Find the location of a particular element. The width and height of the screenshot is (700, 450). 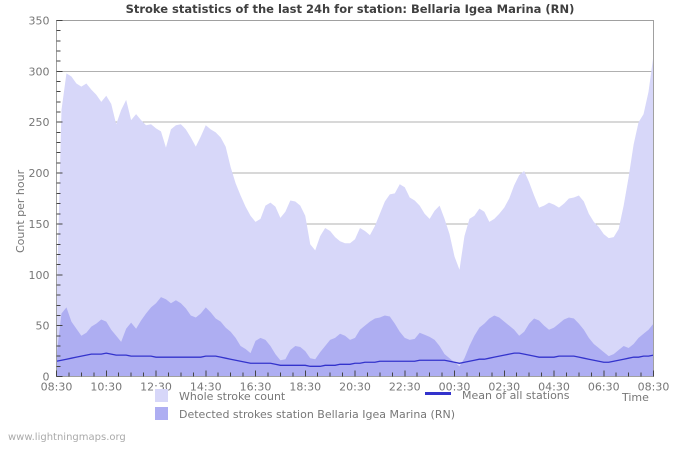

legend-swatch-detected-strokes-station is located at coordinates (161, 413).